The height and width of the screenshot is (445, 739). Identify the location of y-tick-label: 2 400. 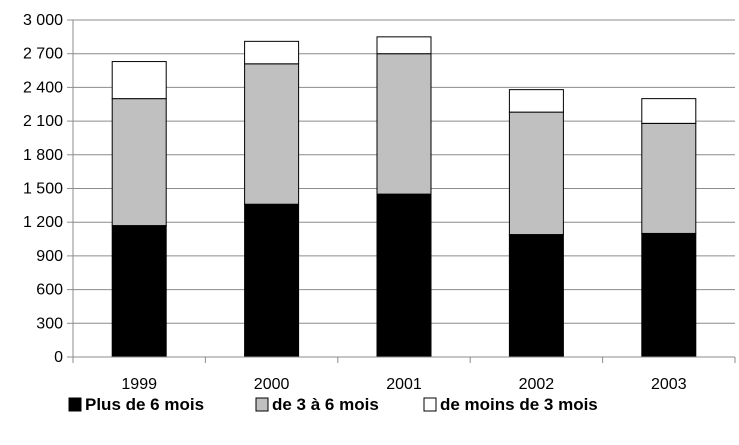
(43, 87).